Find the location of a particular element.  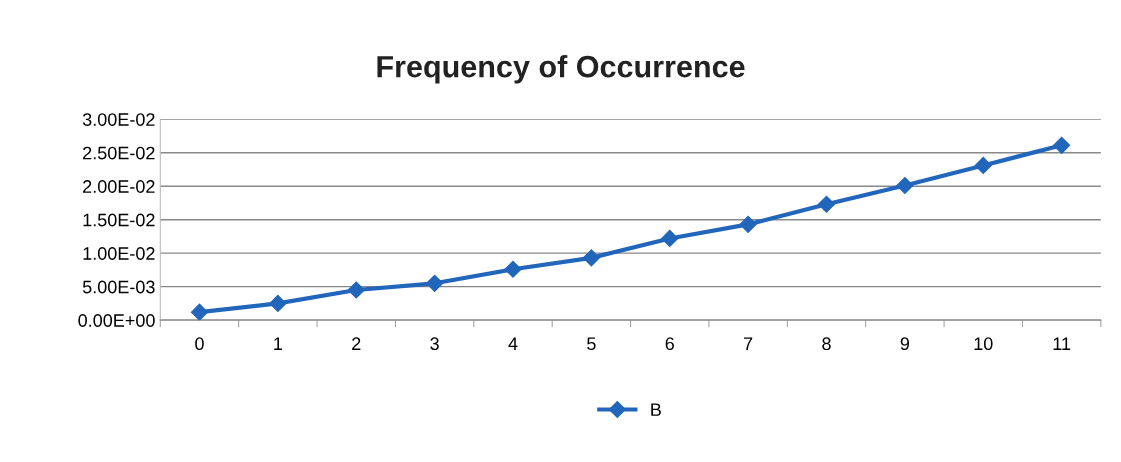

y-tick-label: 5.00E-03 is located at coordinates (118, 287).